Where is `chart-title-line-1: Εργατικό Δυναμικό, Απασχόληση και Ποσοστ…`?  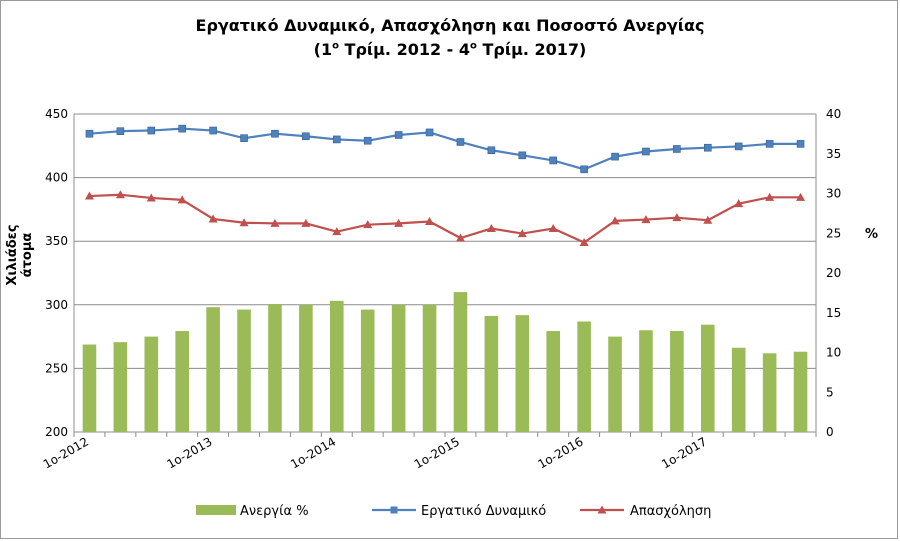 chart-title-line-1: Εργατικό Δυναμικό, Απασχόληση και Ποσοστ… is located at coordinates (450, 25).